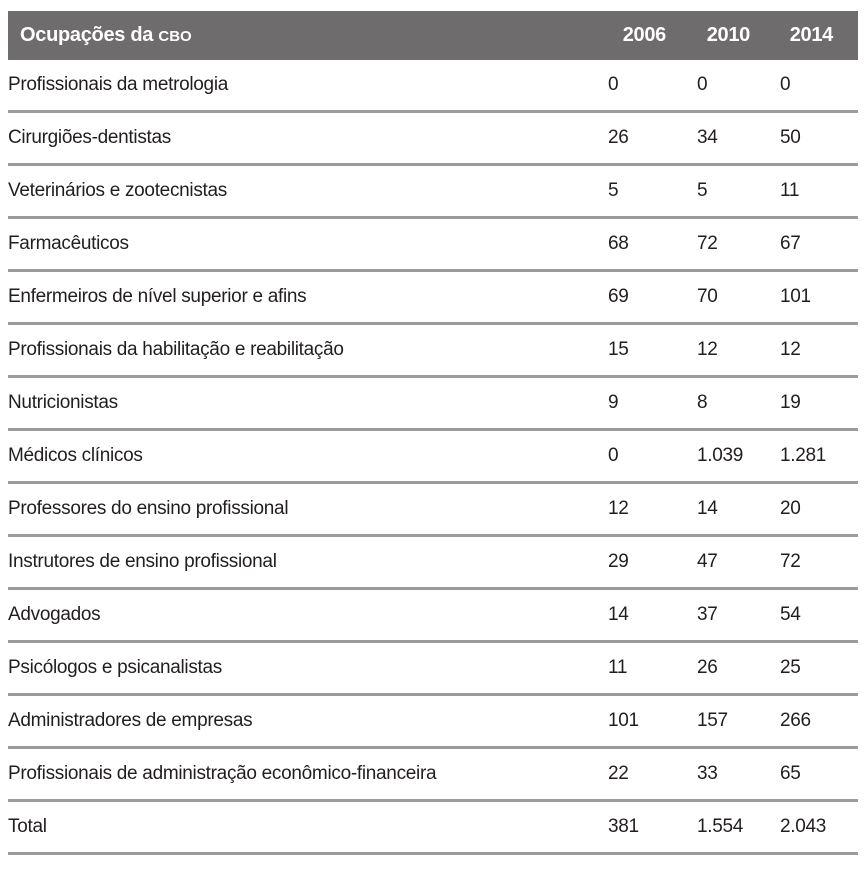 Image resolution: width=864 pixels, height=874 pixels. What do you see at coordinates (308, 35) in the screenshot?
I see `column-header-occupation: Ocupações da CBO` at bounding box center [308, 35].